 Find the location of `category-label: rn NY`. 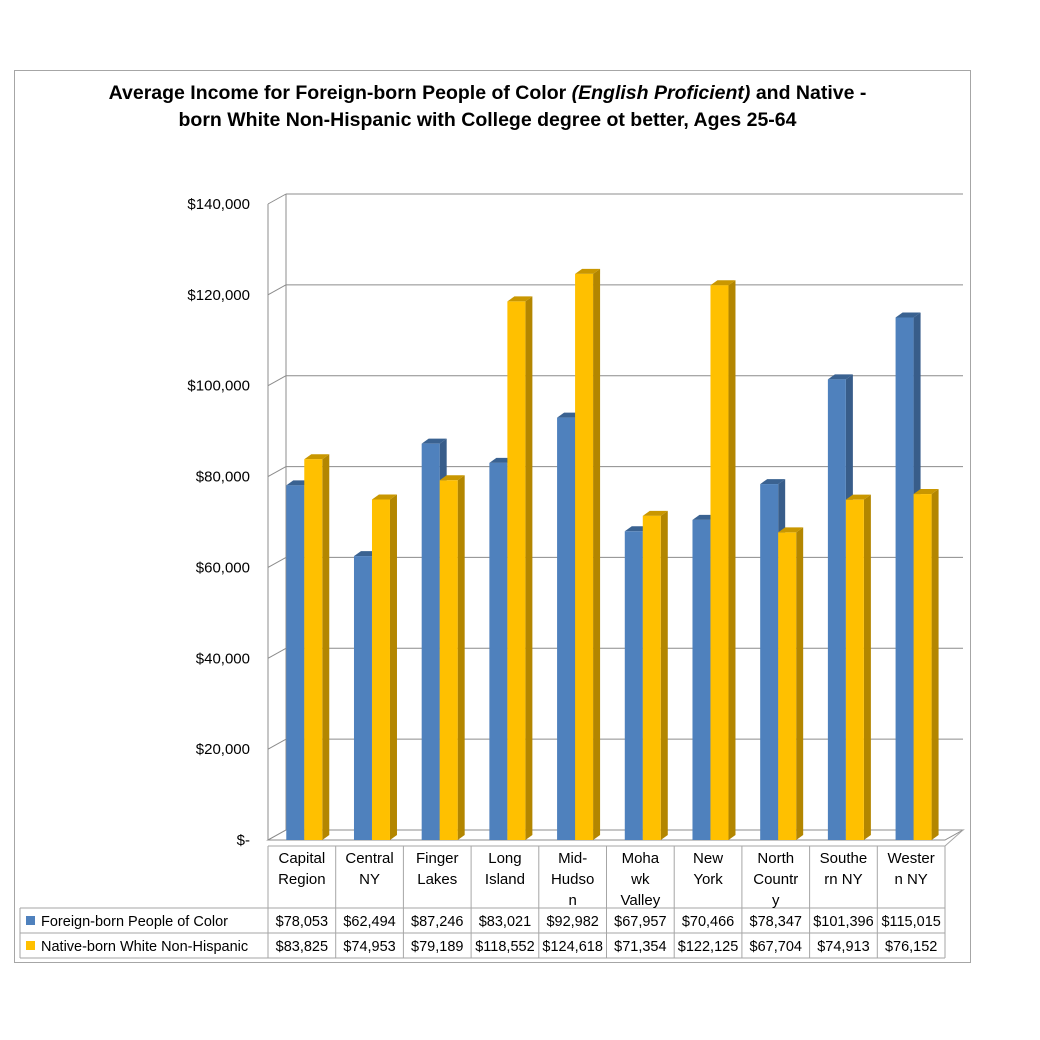

category-label: rn NY is located at coordinates (843, 879).